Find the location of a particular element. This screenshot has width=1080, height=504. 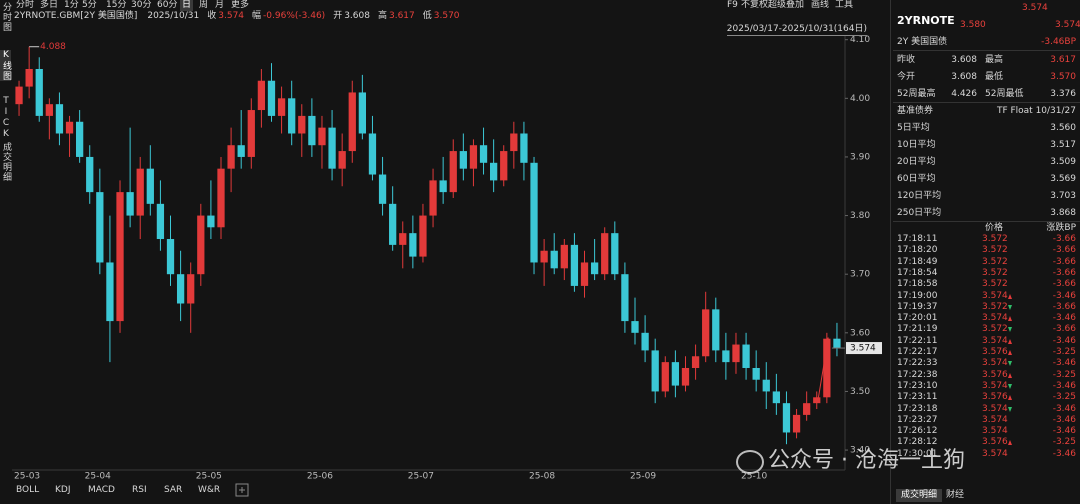

trade-time: 17:28:12 is located at coordinates (917, 442).